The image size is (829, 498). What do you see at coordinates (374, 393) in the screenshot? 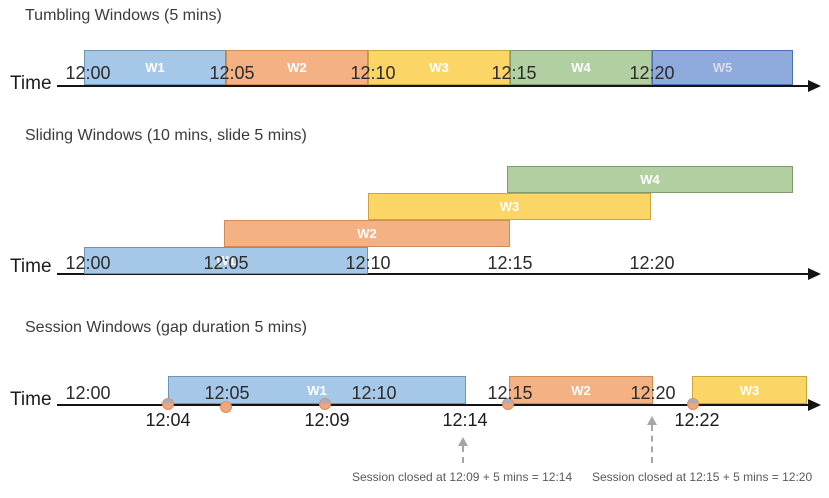
I see `session-tick-1210: 12:10` at bounding box center [374, 393].